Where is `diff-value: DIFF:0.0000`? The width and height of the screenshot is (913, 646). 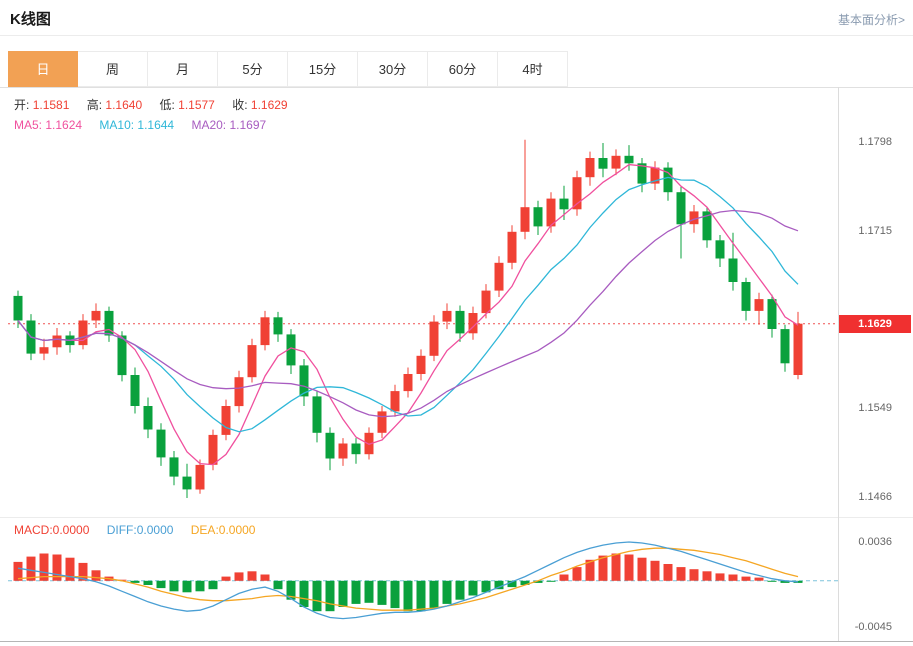 diff-value: DIFF:0.0000 is located at coordinates (140, 530).